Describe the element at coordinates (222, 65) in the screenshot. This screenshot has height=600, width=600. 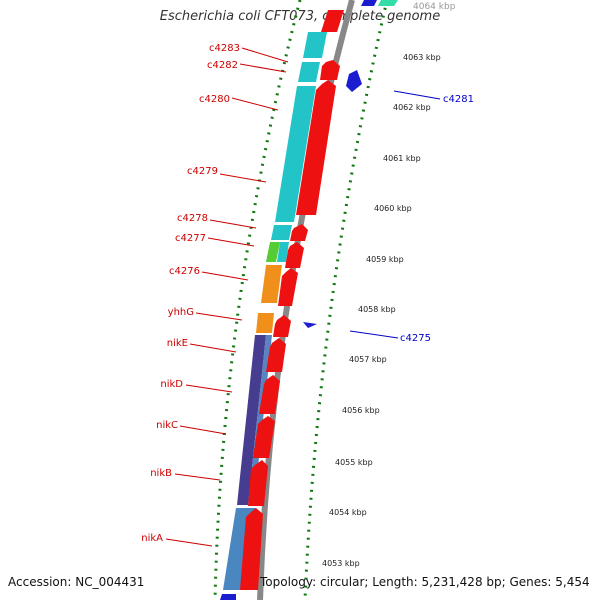
I see `gene-label-c4282: c4282` at that location.